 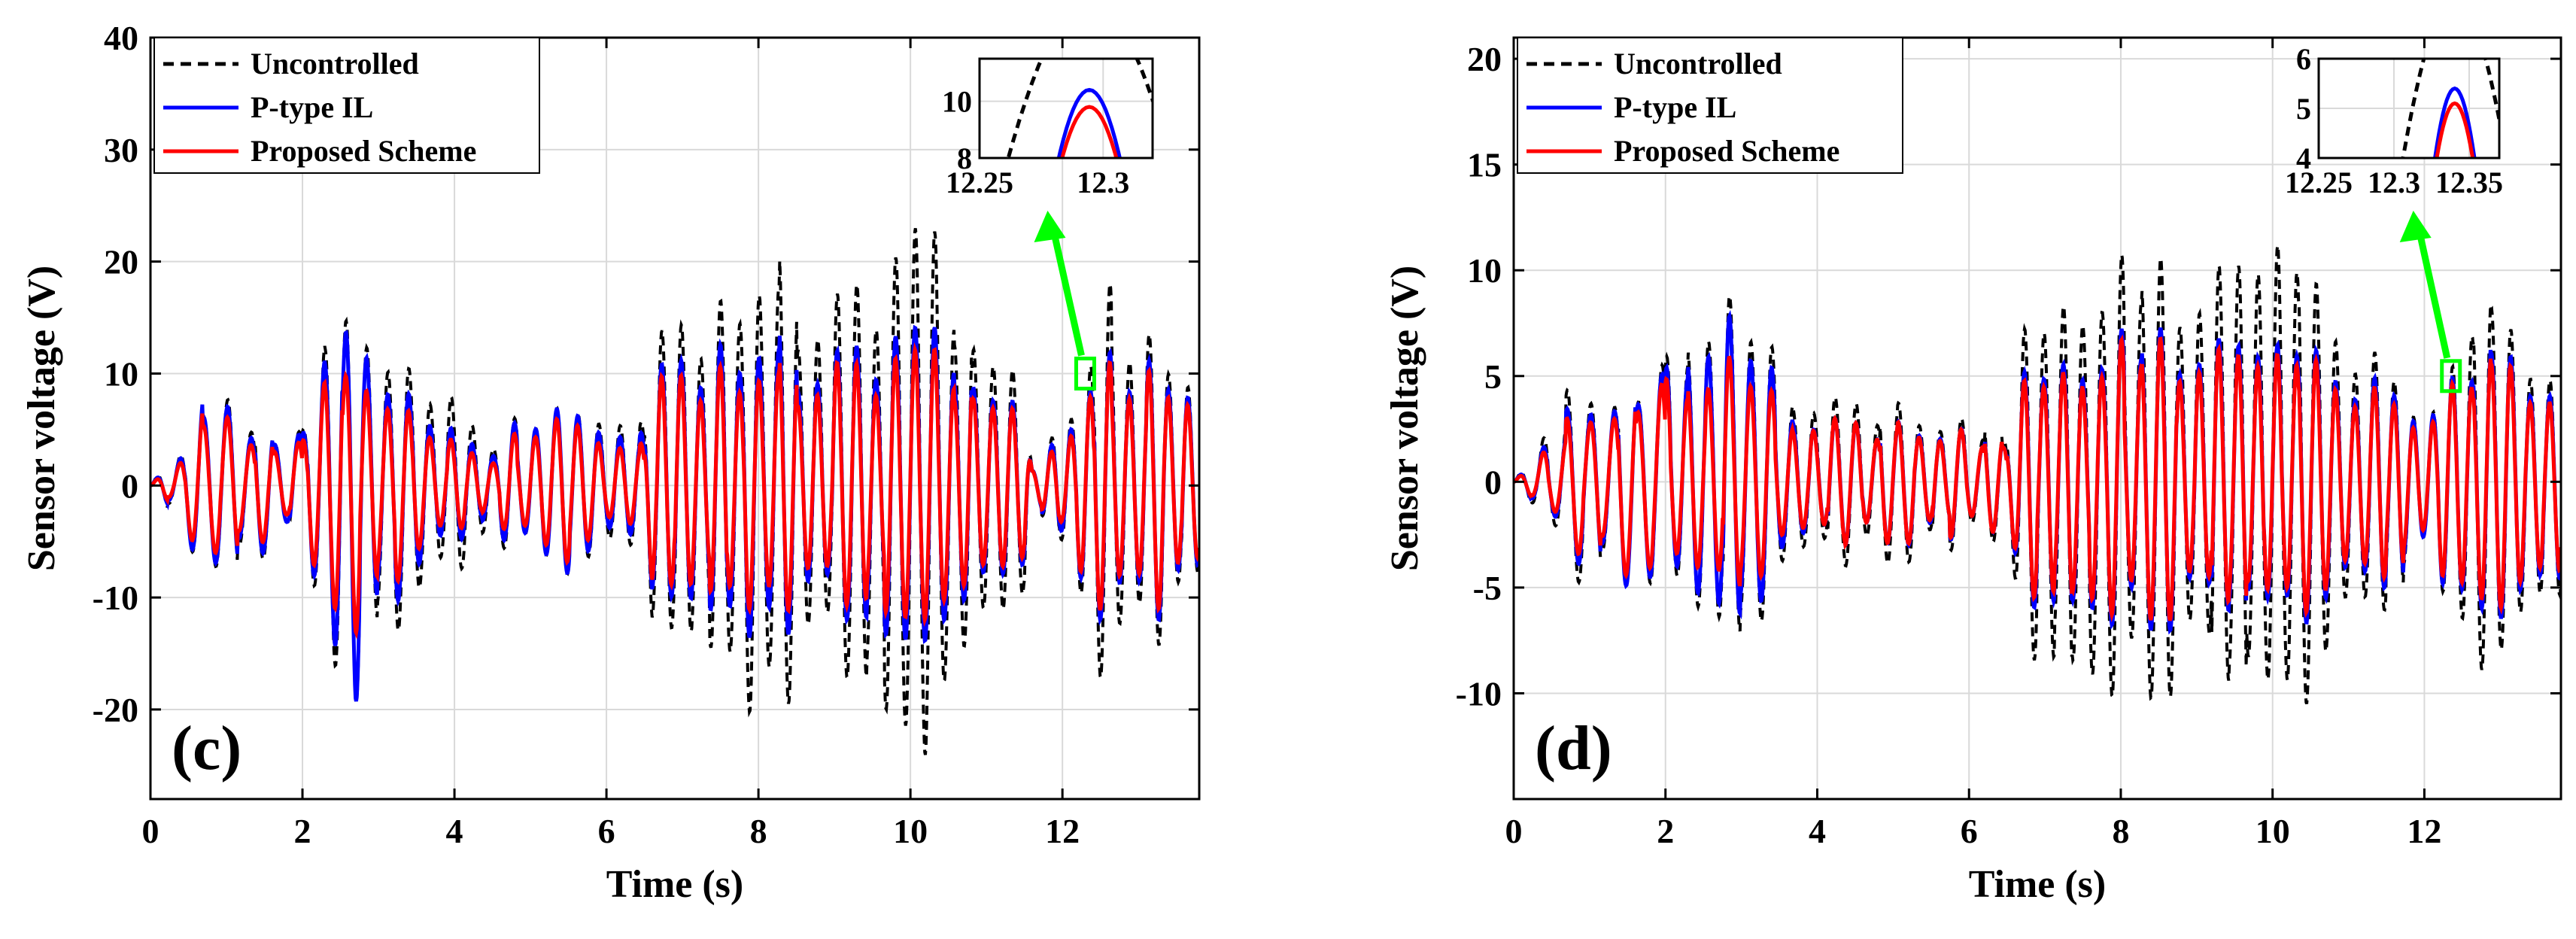 What do you see at coordinates (1573, 748) in the screenshot?
I see `panel-label: (d)` at bounding box center [1573, 748].